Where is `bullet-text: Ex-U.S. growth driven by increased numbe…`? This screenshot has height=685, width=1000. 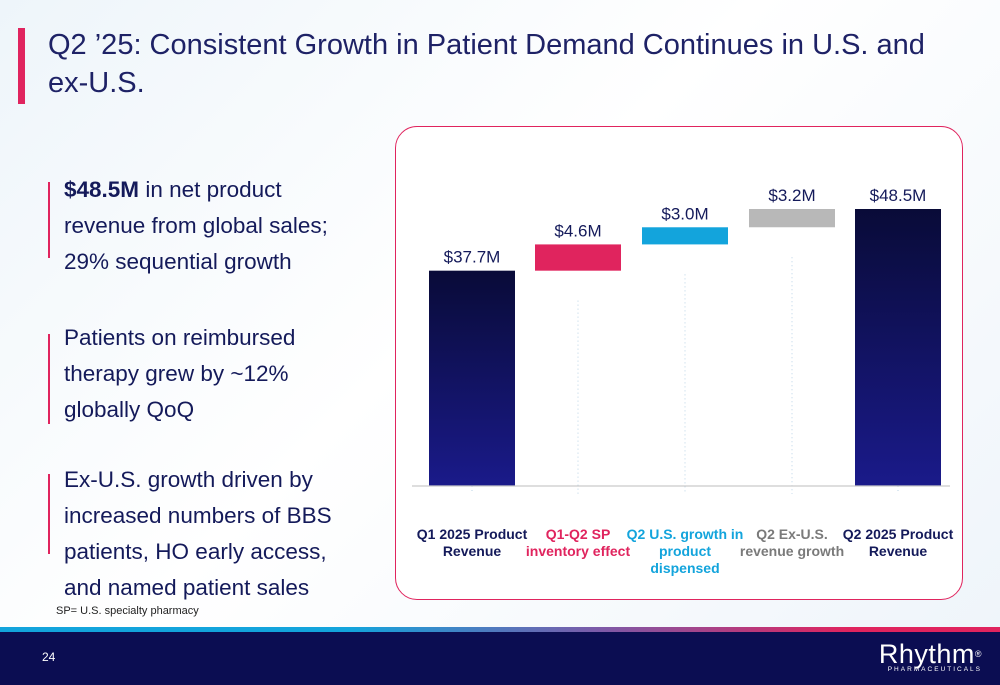 bullet-text: Ex-U.S. growth driven by increased numbe… is located at coordinates (198, 533).